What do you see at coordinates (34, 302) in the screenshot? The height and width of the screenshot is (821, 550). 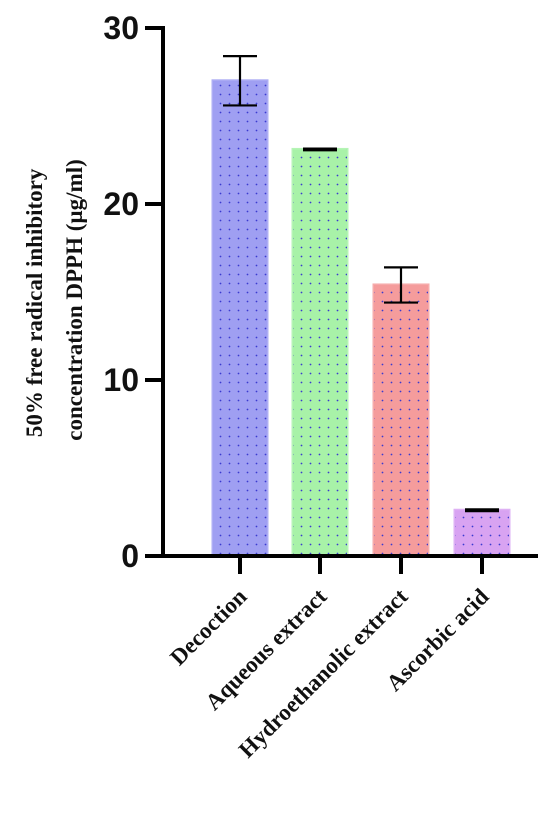 I see `y-axis-title-line-1: 50% free radical inhibitory` at bounding box center [34, 302].